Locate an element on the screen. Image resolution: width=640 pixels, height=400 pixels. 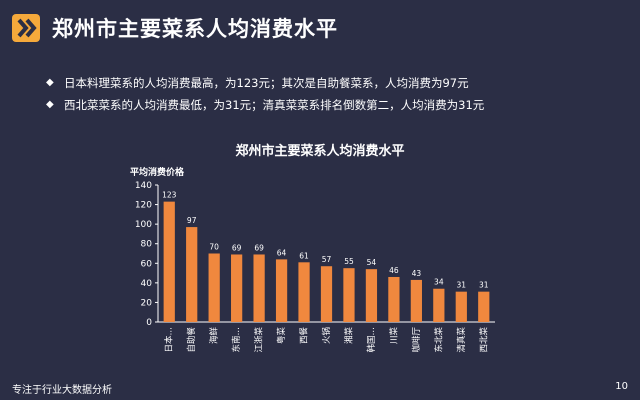
y-tick-label: 80 is located at coordinates (147, 245).